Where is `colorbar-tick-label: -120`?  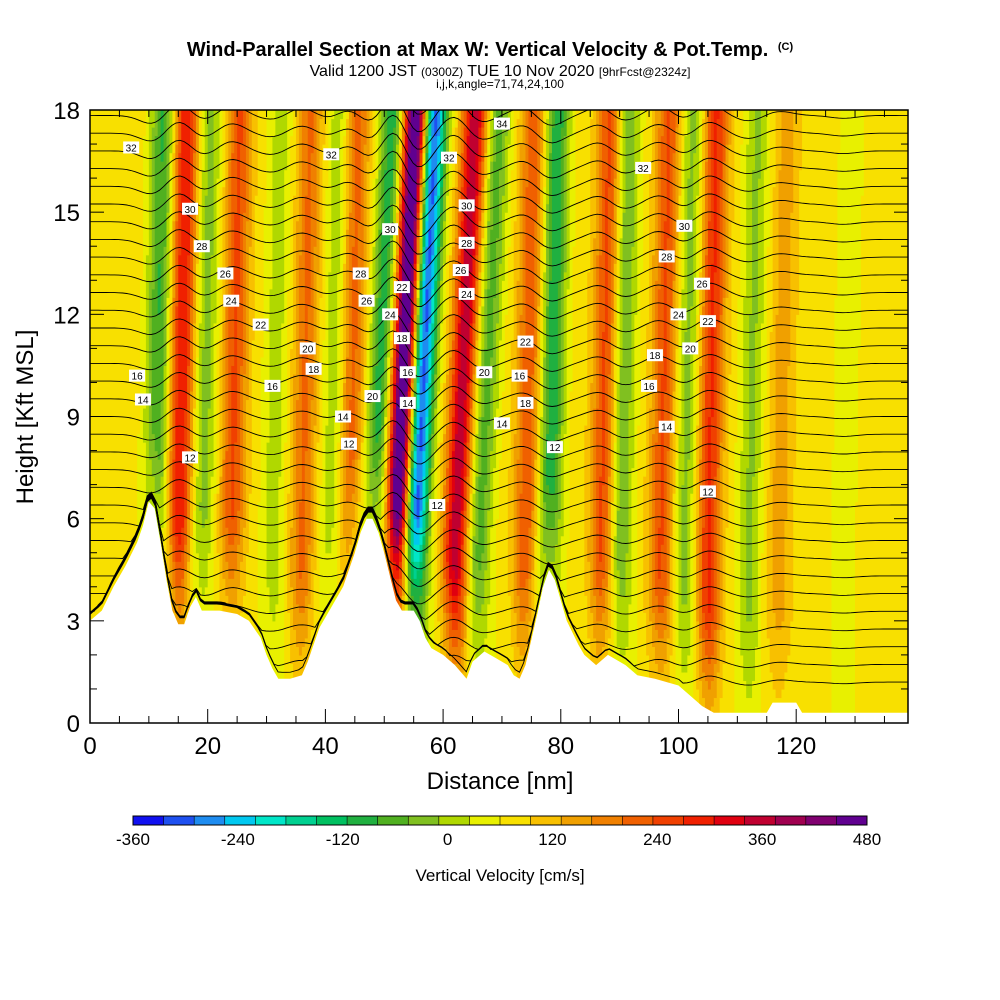 colorbar-tick-label: -120 is located at coordinates (343, 839).